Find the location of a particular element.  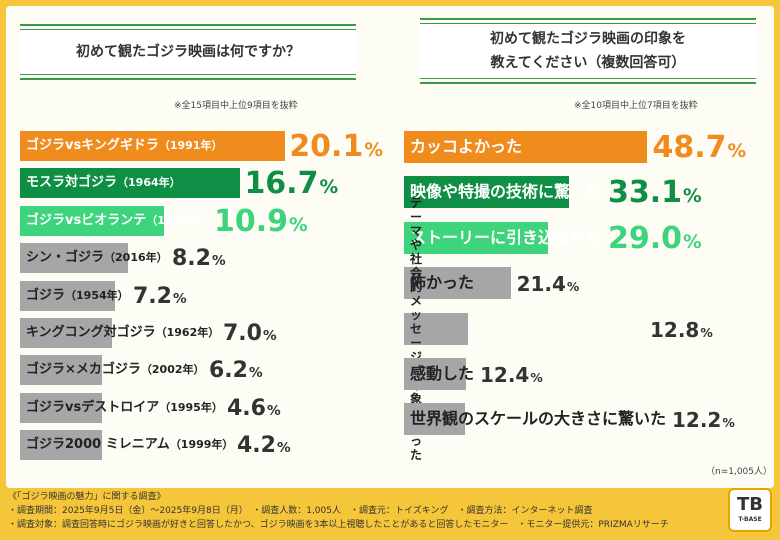

right-bar-value: 48.7% is located at coordinates (699, 147).